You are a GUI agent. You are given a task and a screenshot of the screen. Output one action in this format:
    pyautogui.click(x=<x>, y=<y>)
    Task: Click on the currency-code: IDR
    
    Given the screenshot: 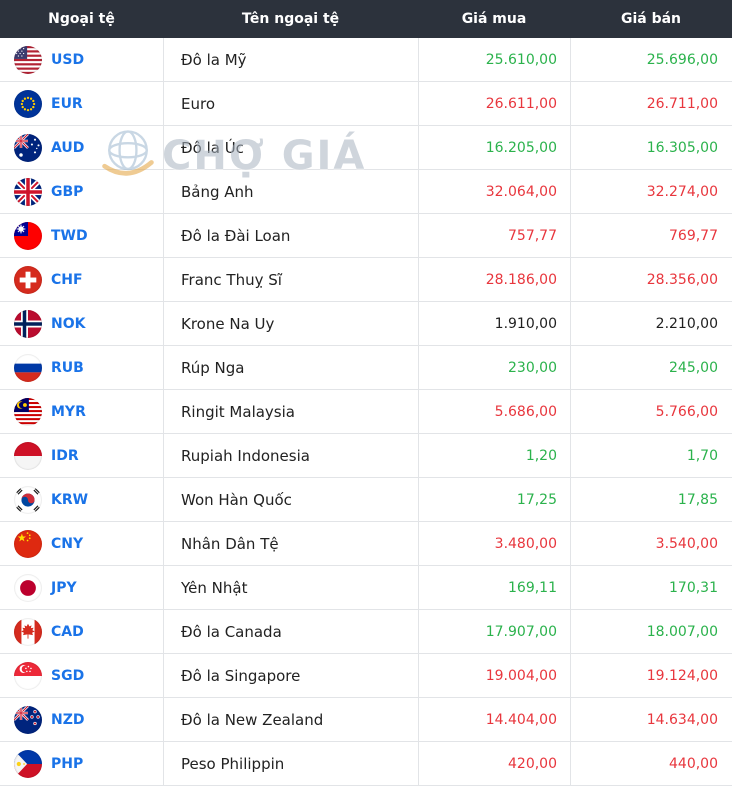 What is the action you would take?
    pyautogui.click(x=65, y=455)
    